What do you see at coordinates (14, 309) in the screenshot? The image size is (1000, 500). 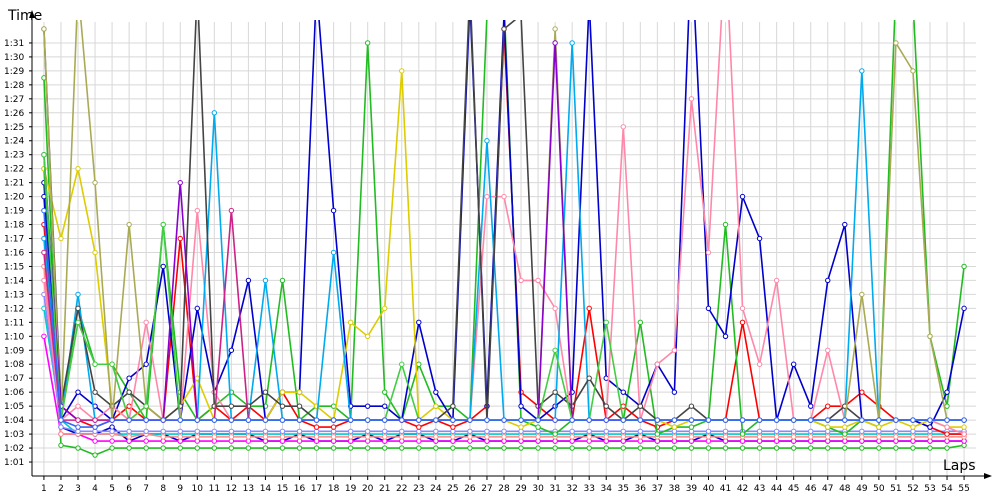 I see `y-tick-label: 1:12` at bounding box center [14, 309].